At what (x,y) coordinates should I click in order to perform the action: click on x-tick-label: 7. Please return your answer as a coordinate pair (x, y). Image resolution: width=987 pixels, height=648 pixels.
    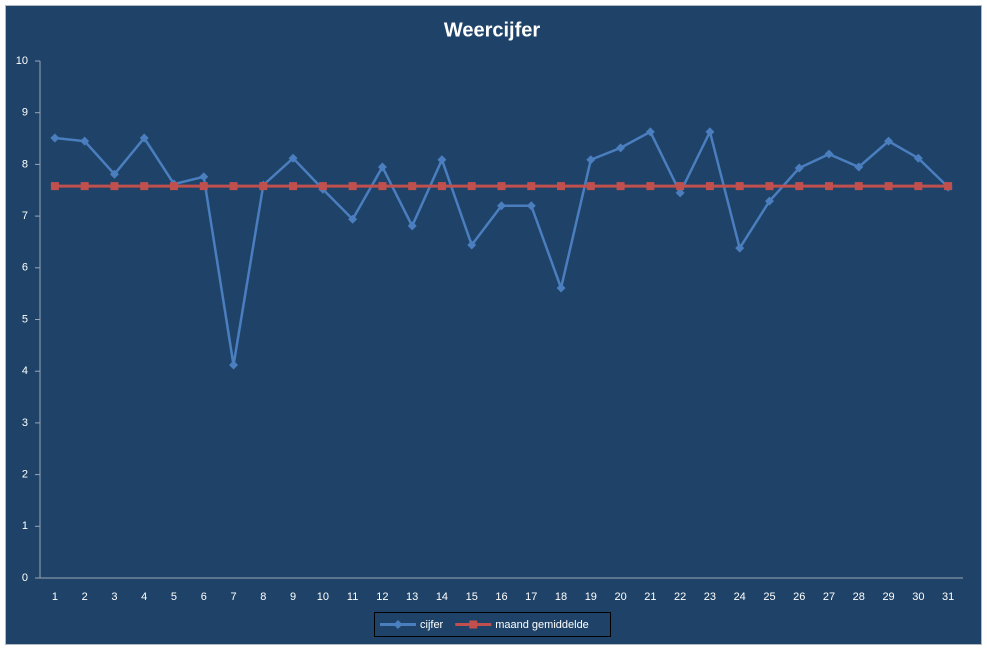
    Looking at the image, I should click on (233, 597).